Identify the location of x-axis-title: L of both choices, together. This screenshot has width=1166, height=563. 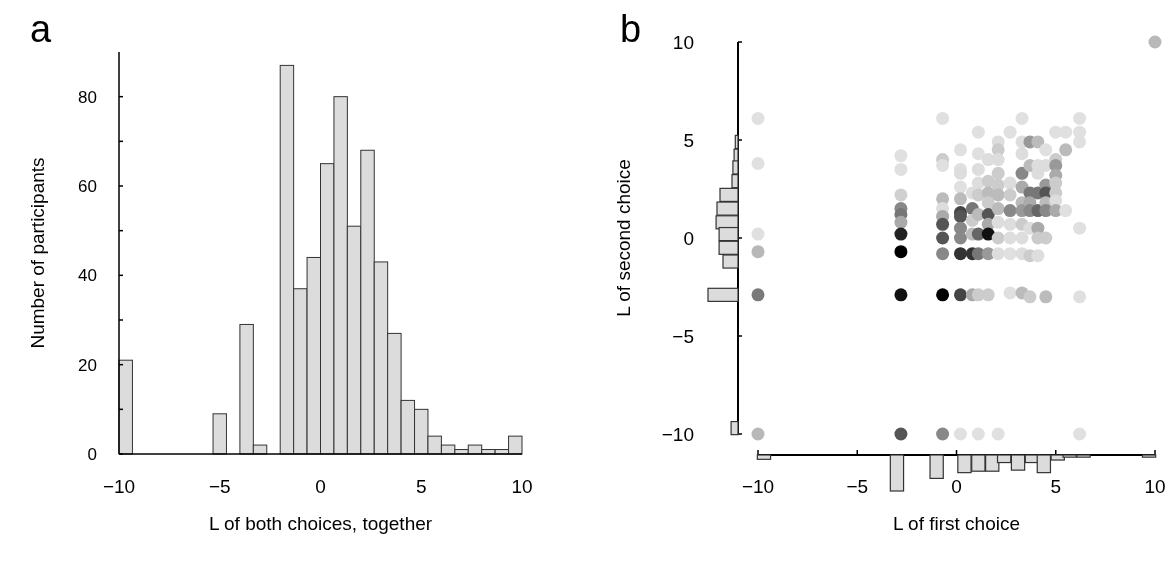
(320, 523).